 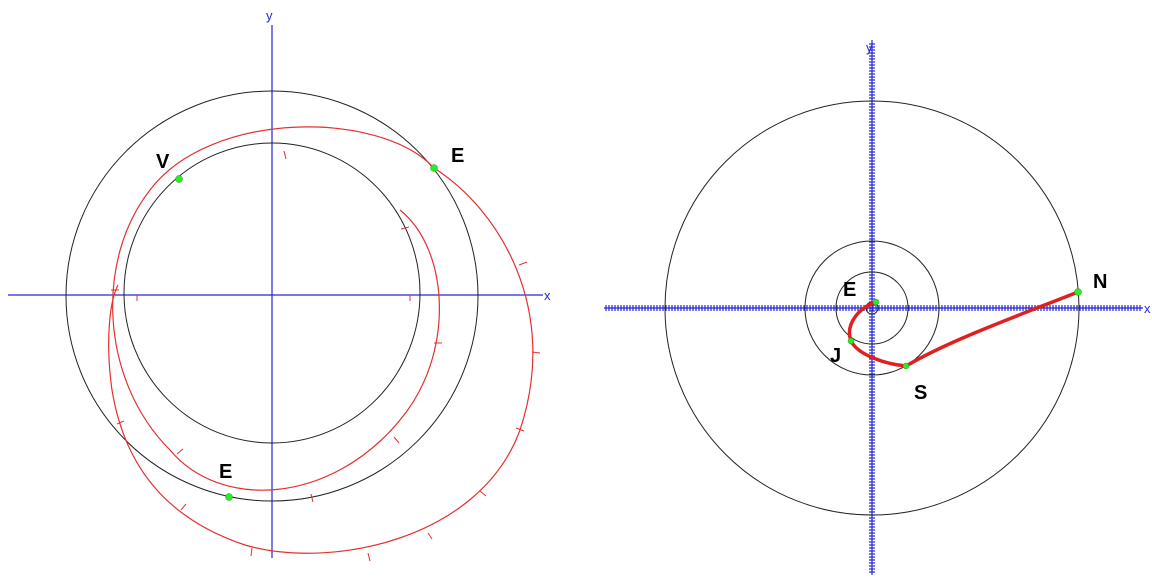 I want to click on jupiter-orbit, so click(x=872, y=308).